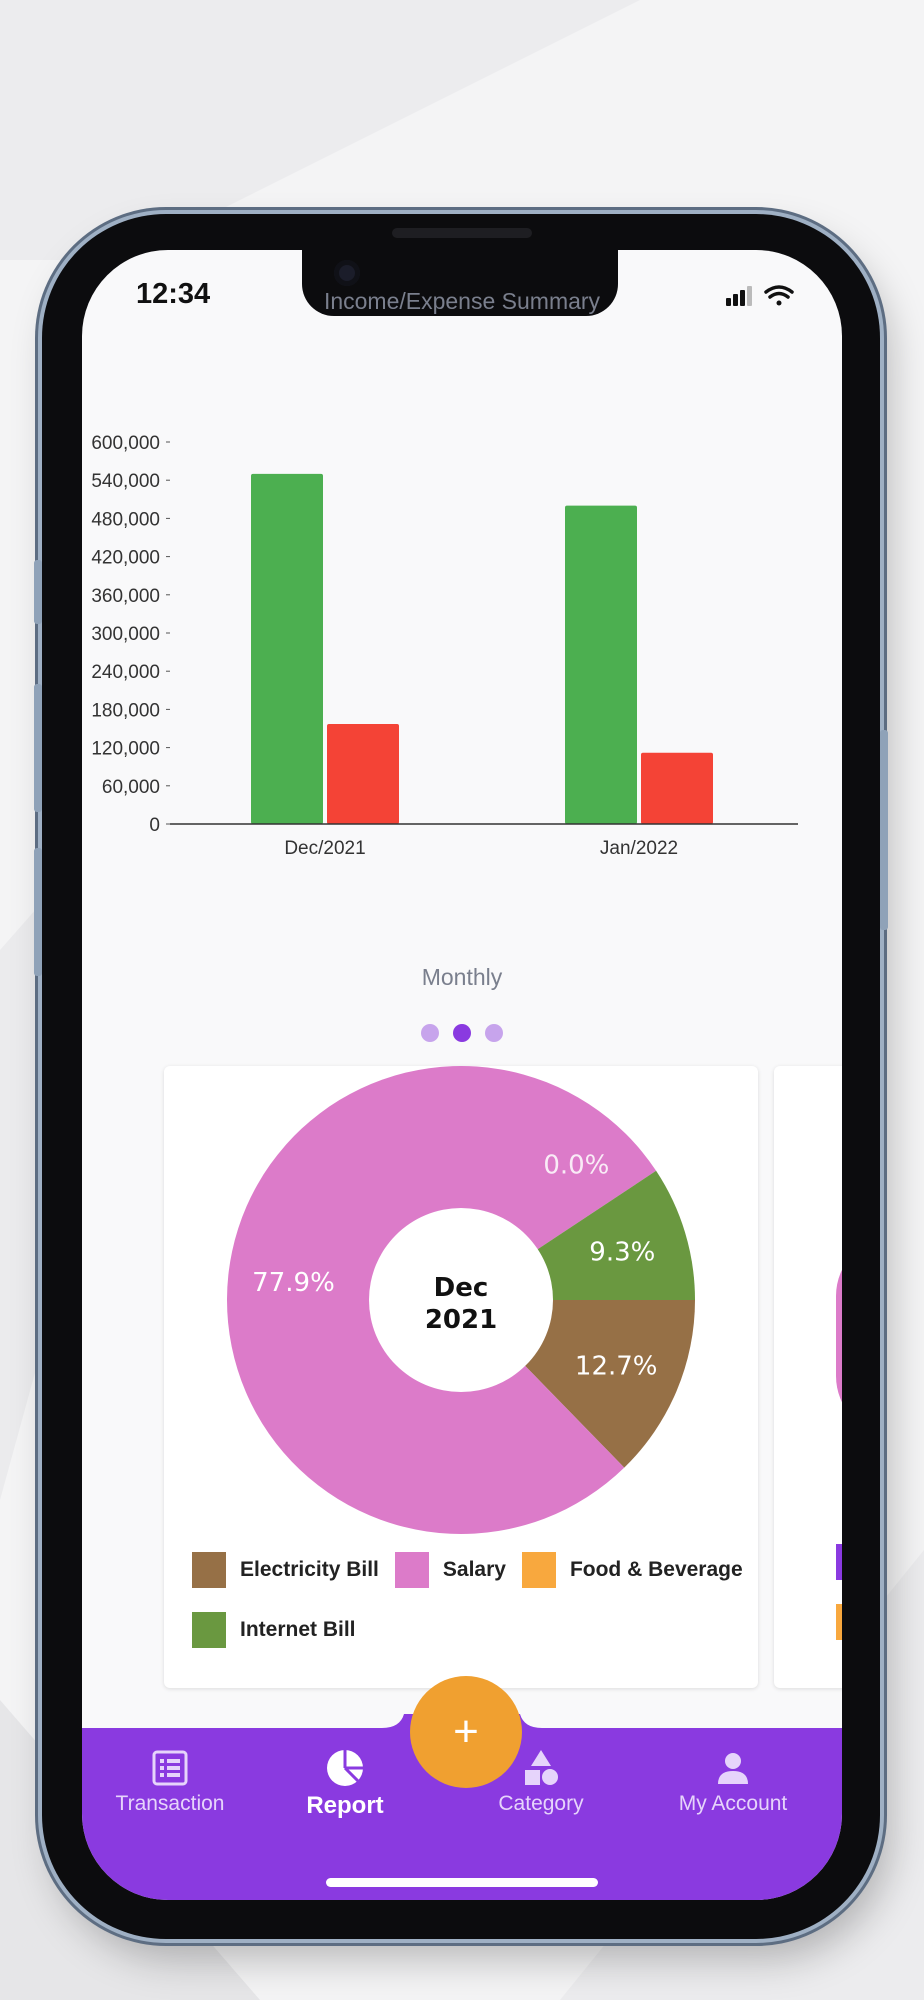  I want to click on y-tick-label: 60,000, so click(131, 787).